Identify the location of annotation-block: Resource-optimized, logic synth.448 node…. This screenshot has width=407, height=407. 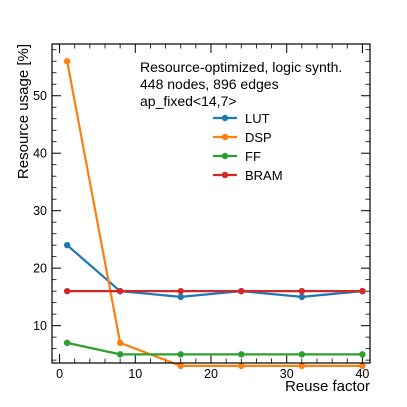
(241, 84).